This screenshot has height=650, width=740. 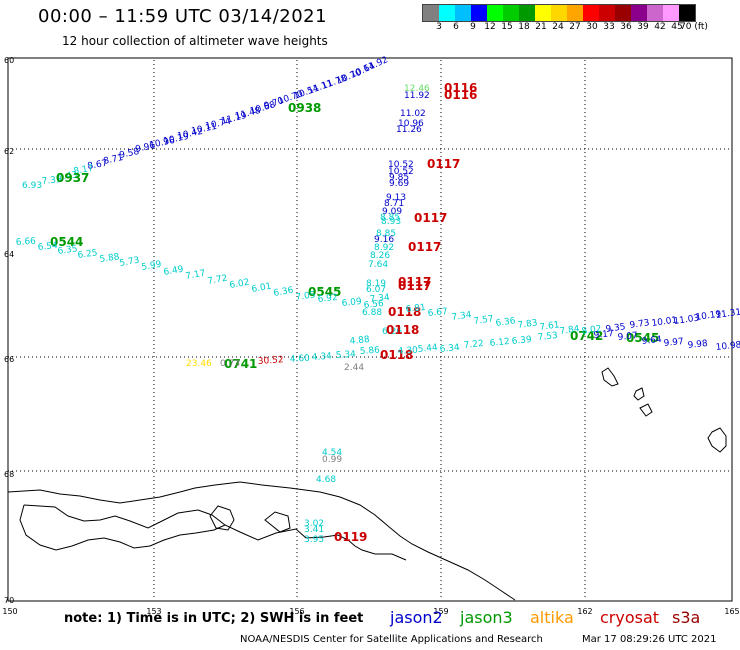 I want to click on wave-height-label: 11.92, so click(x=417, y=96).